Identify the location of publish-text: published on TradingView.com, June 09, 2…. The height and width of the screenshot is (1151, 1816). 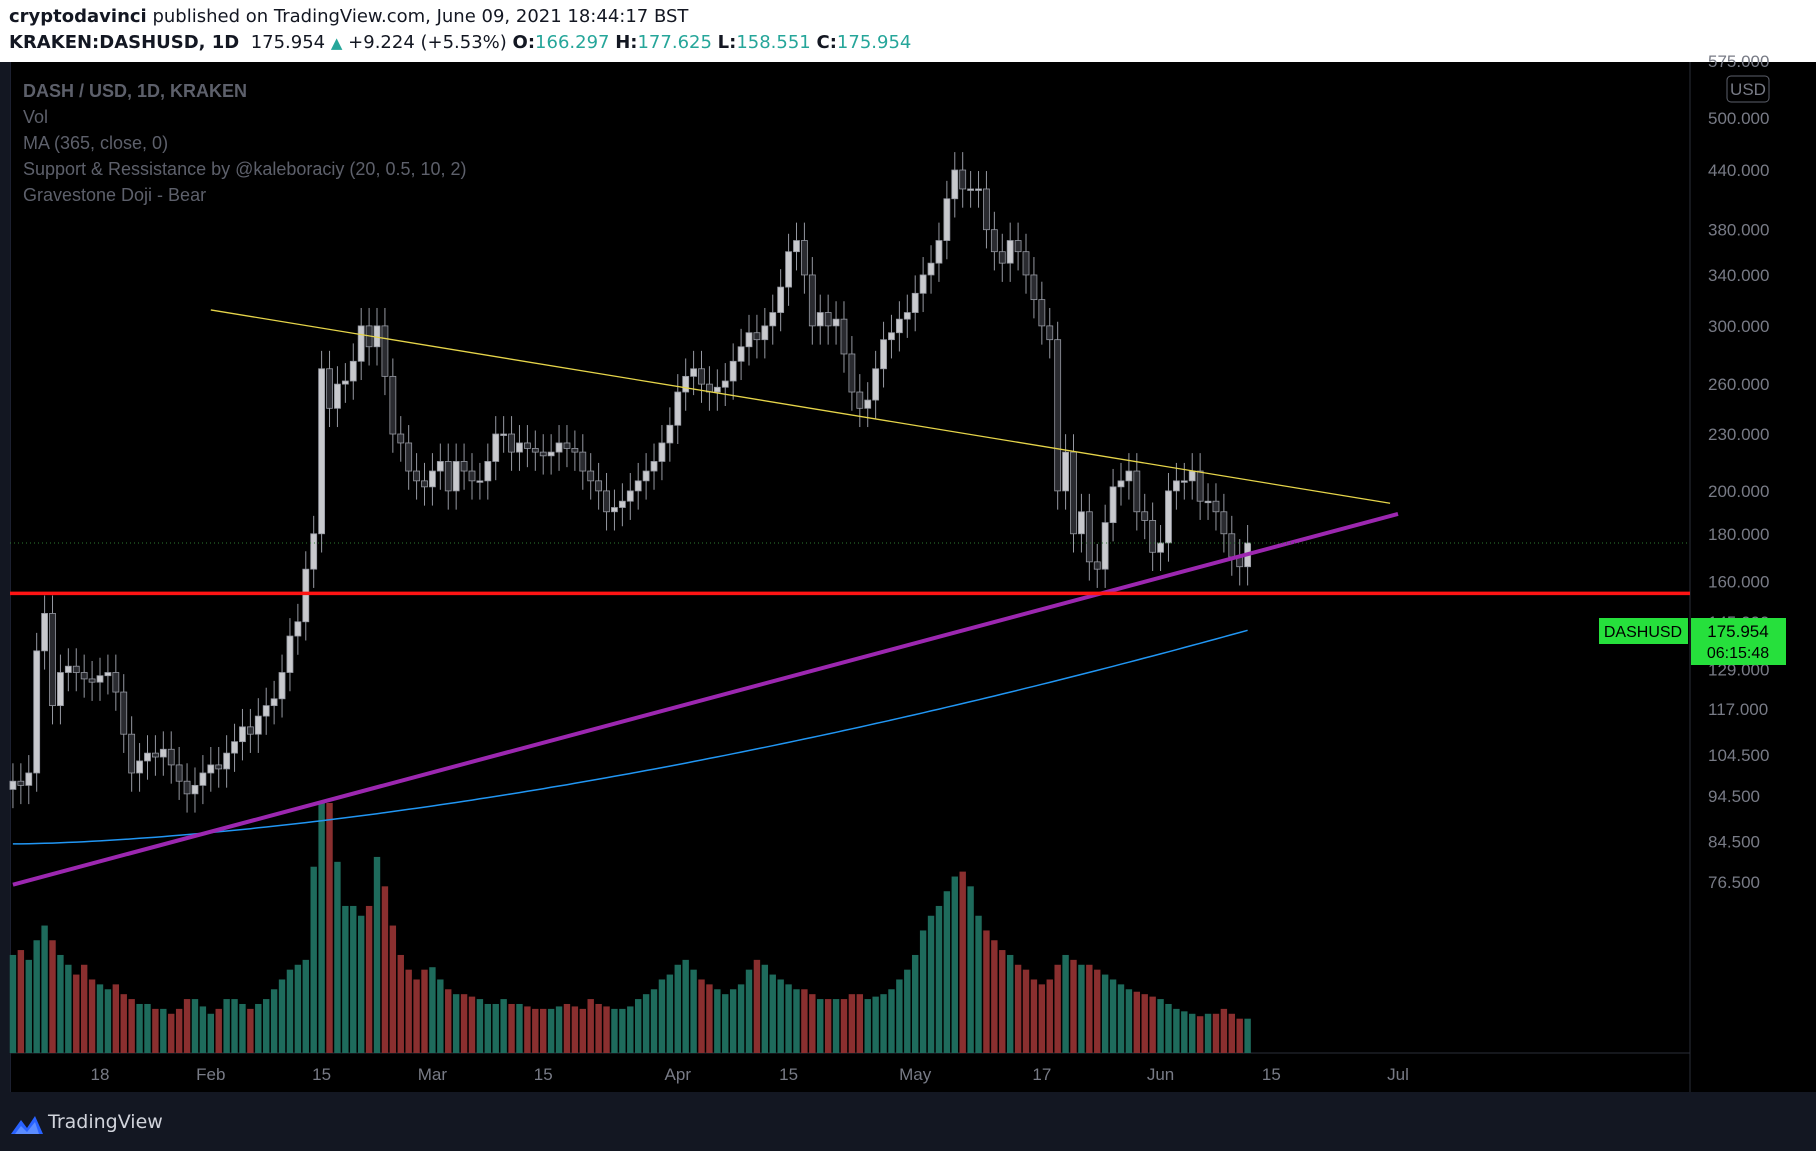
(420, 16).